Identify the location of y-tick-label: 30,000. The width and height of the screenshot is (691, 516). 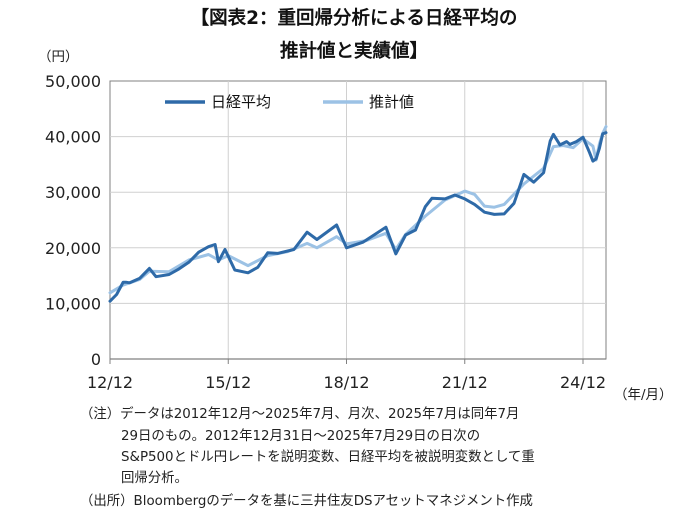
(73, 192).